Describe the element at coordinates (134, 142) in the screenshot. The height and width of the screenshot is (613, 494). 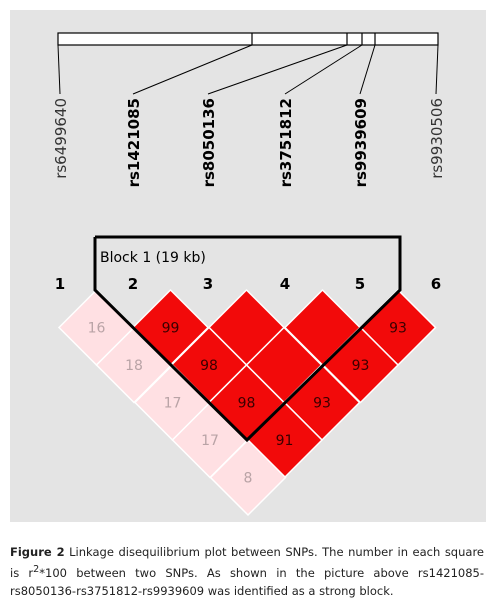
I see `snp-name: rs1421085` at that location.